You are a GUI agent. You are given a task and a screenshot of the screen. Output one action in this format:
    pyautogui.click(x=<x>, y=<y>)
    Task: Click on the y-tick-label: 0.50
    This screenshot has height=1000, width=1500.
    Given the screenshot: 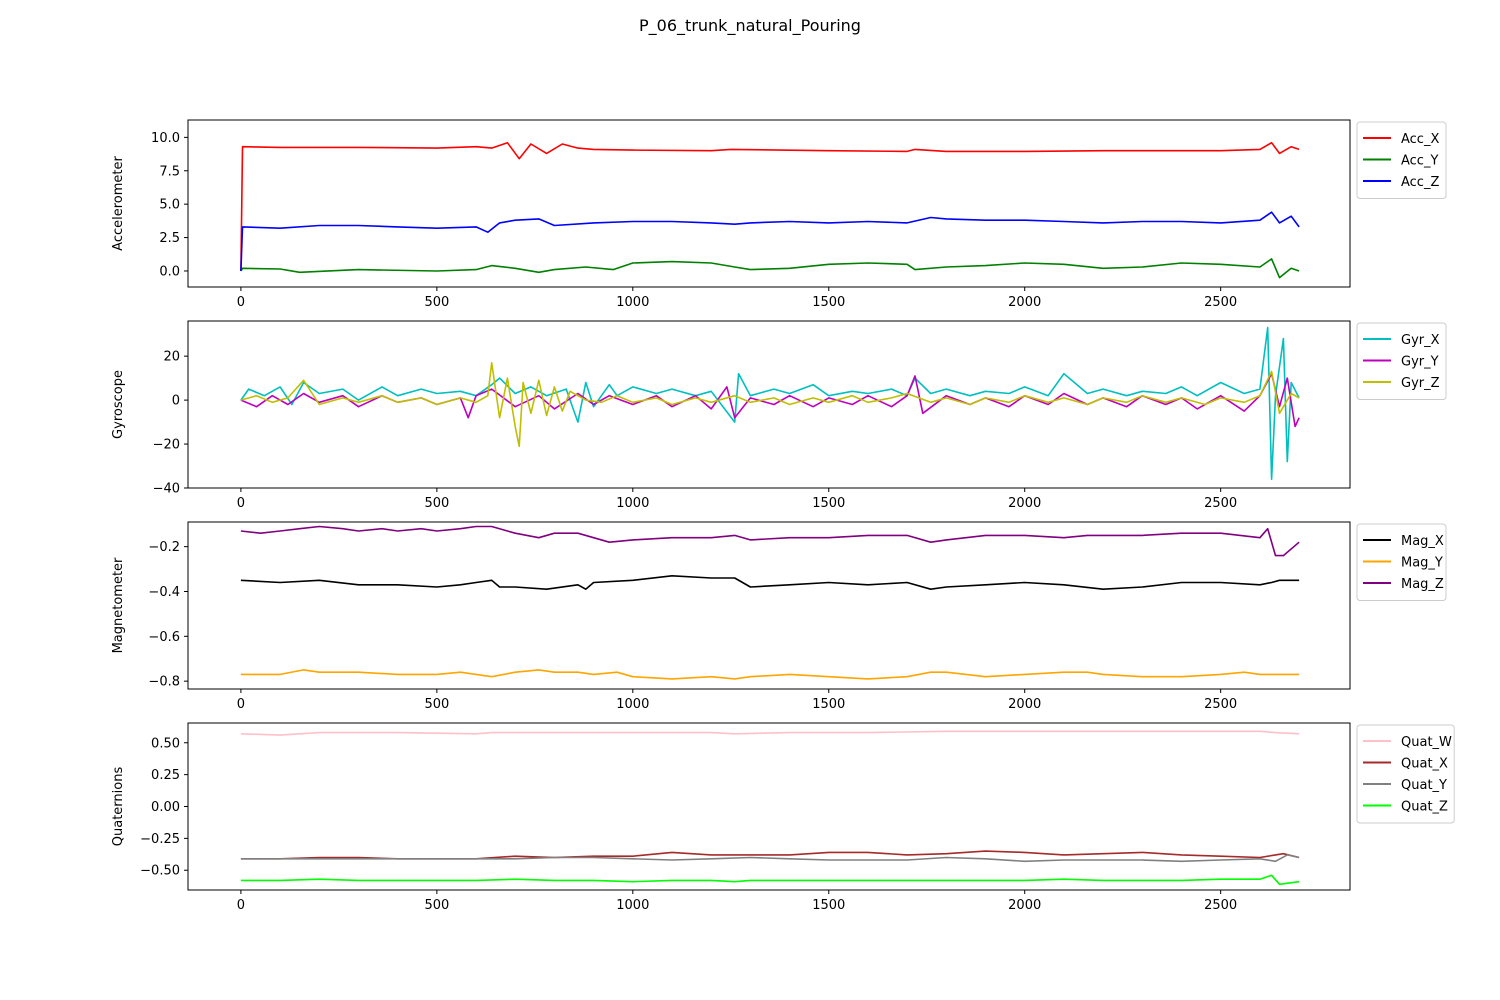 What is the action you would take?
    pyautogui.click(x=165, y=743)
    